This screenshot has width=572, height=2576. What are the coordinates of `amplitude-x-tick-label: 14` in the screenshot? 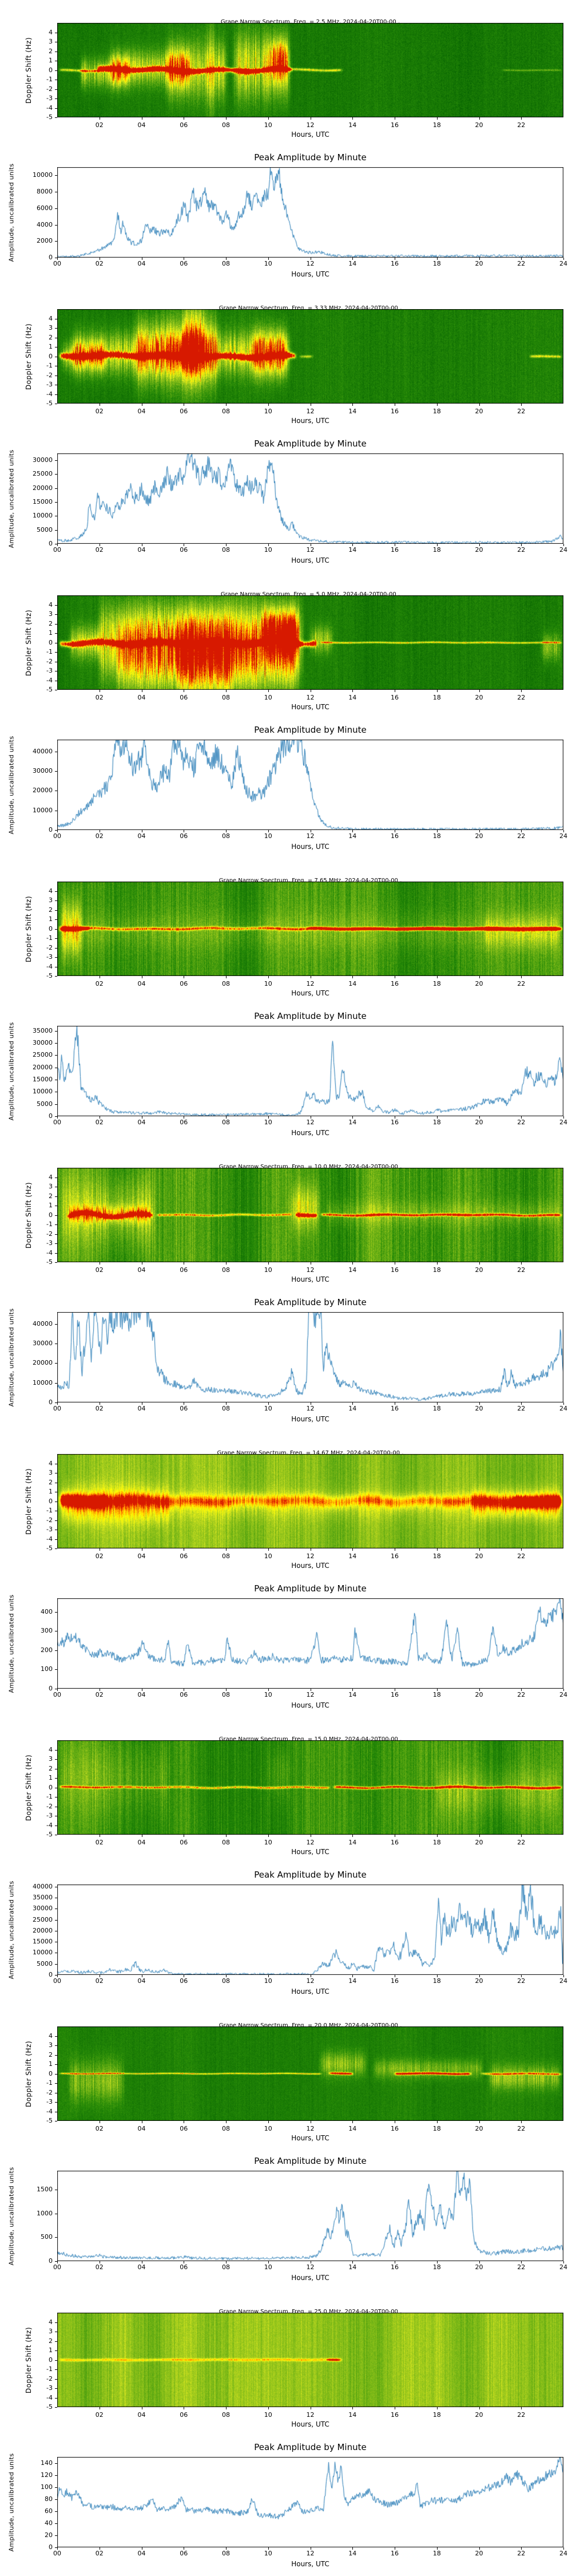 It's located at (352, 2267).